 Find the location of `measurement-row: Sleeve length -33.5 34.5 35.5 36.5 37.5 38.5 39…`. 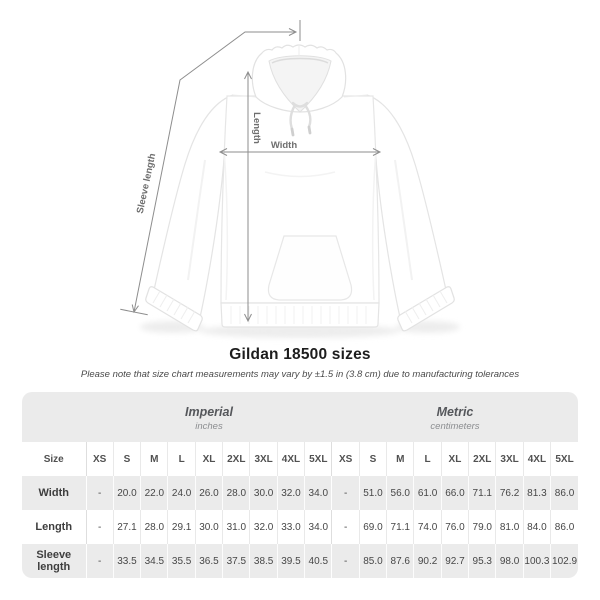

measurement-row: Sleeve length -33.5 34.5 35.5 36.5 37.5 38.5 39… is located at coordinates (300, 561).